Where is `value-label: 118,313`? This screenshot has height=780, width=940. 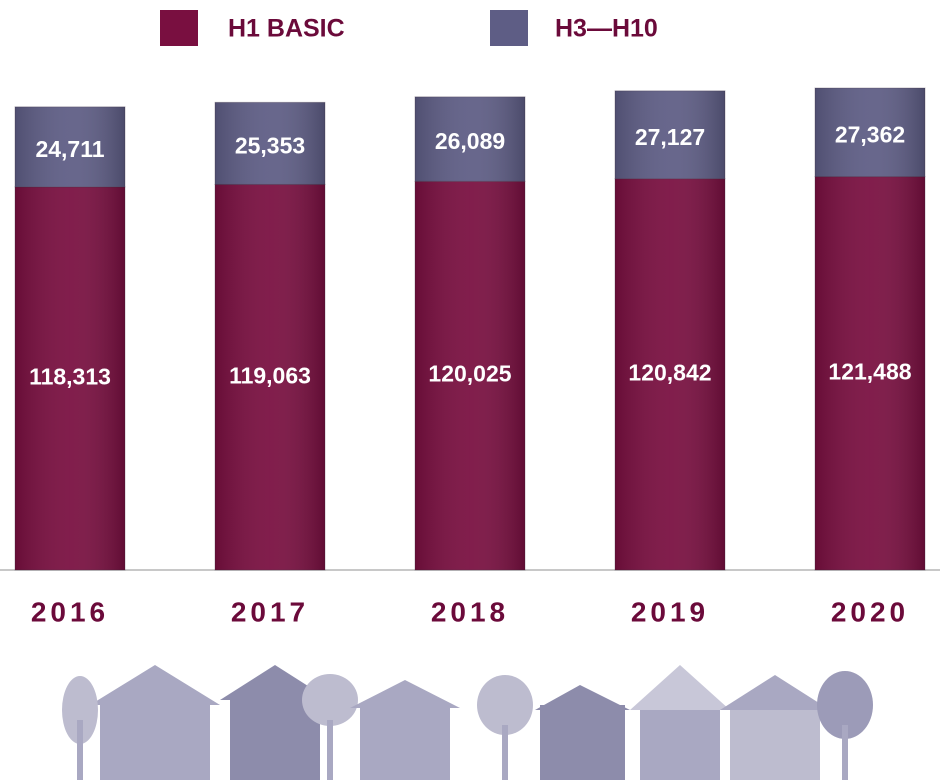
value-label: 118,313 is located at coordinates (70, 377).